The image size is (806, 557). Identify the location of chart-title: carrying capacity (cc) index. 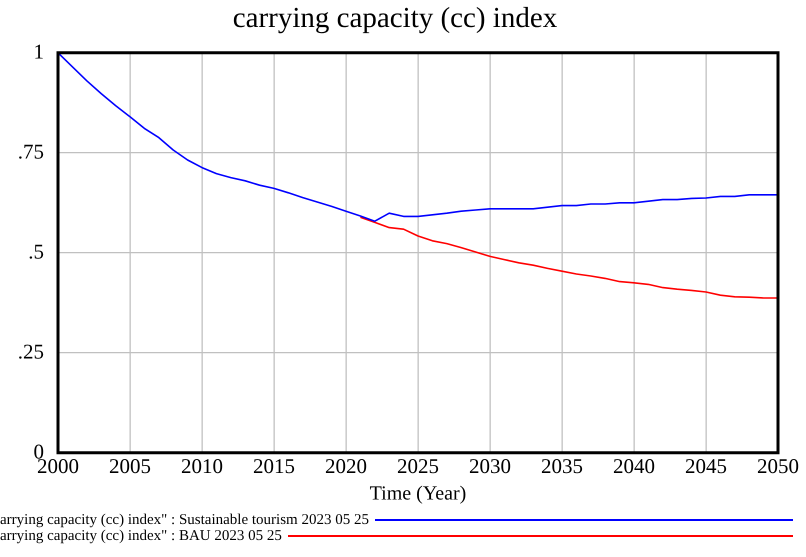
(395, 18).